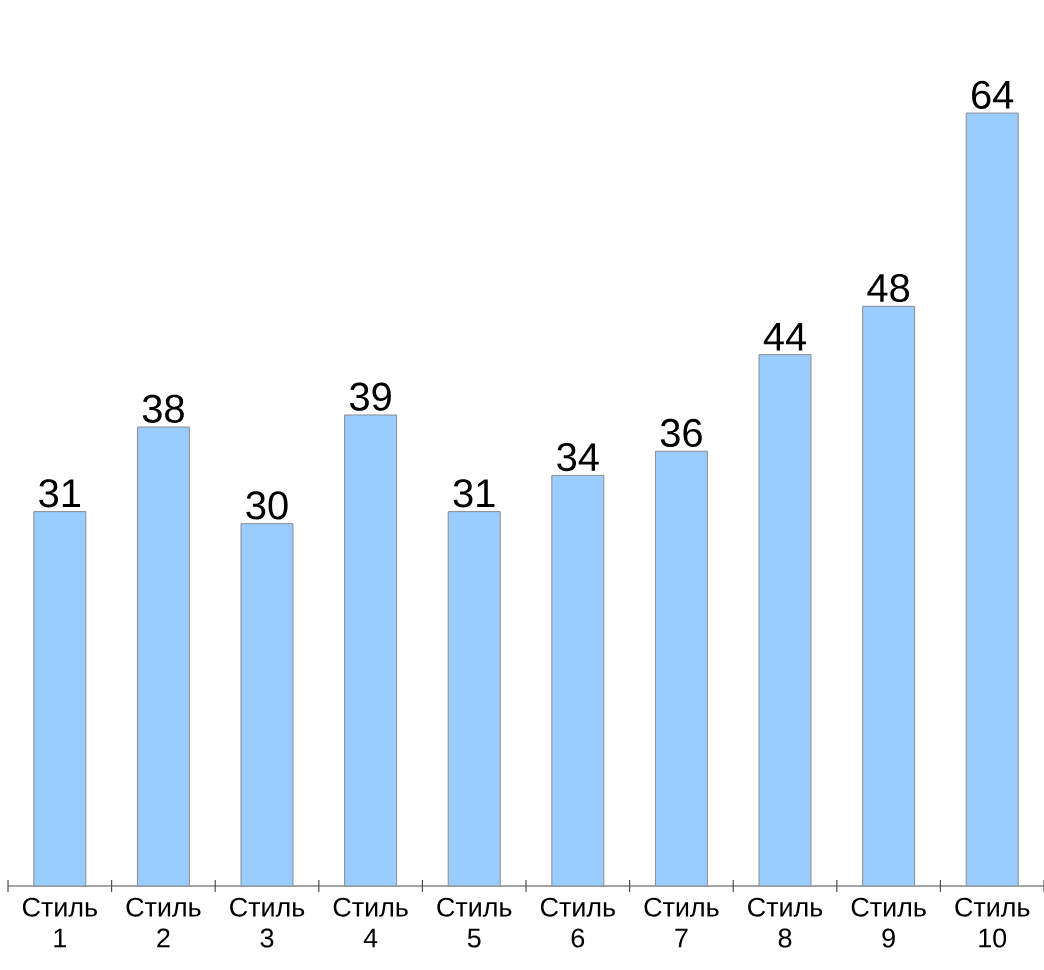 The image size is (1044, 970). I want to click on x-tick-label: Стиль 4, so click(370, 922).